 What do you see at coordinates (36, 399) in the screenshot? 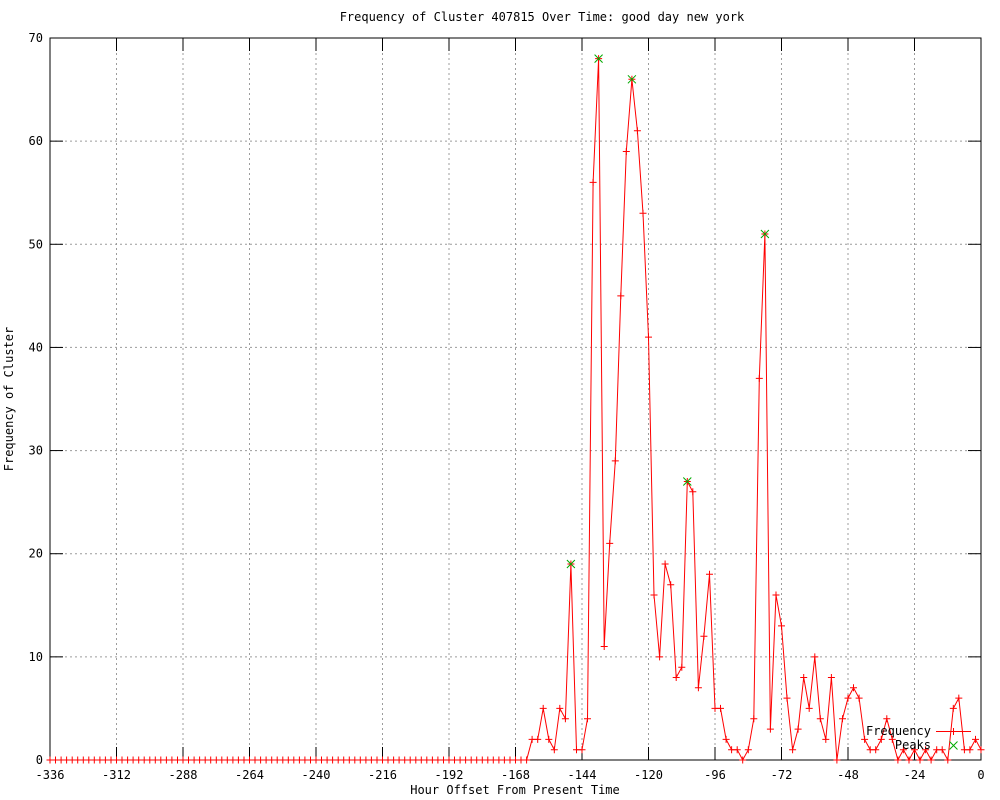
I see `y-tick-labels: 0 10 20 30 40 50 60 70` at bounding box center [36, 399].